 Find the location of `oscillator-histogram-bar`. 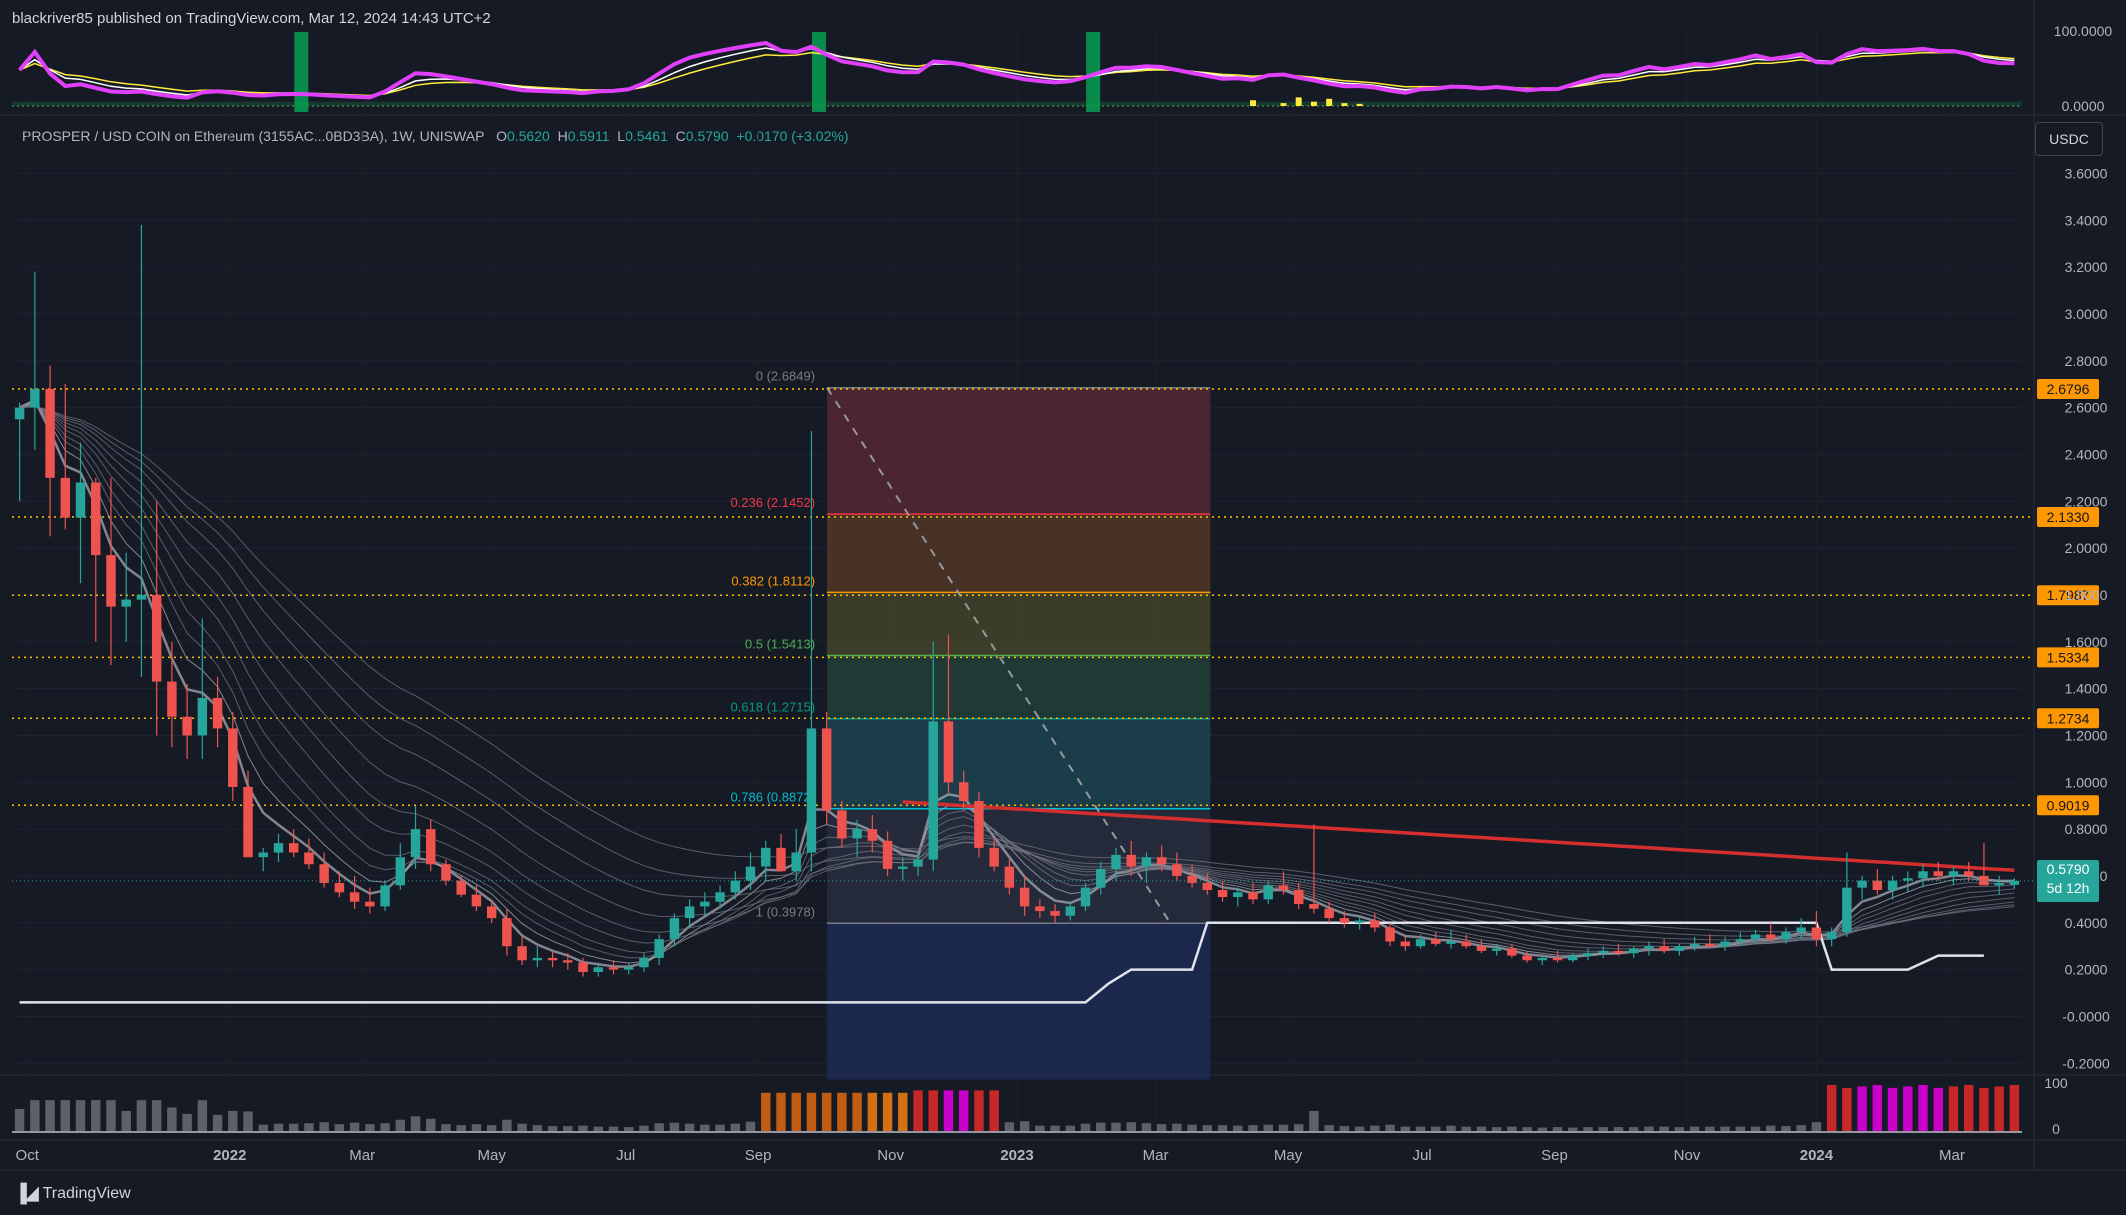

oscillator-histogram-bar is located at coordinates (1253, 103).